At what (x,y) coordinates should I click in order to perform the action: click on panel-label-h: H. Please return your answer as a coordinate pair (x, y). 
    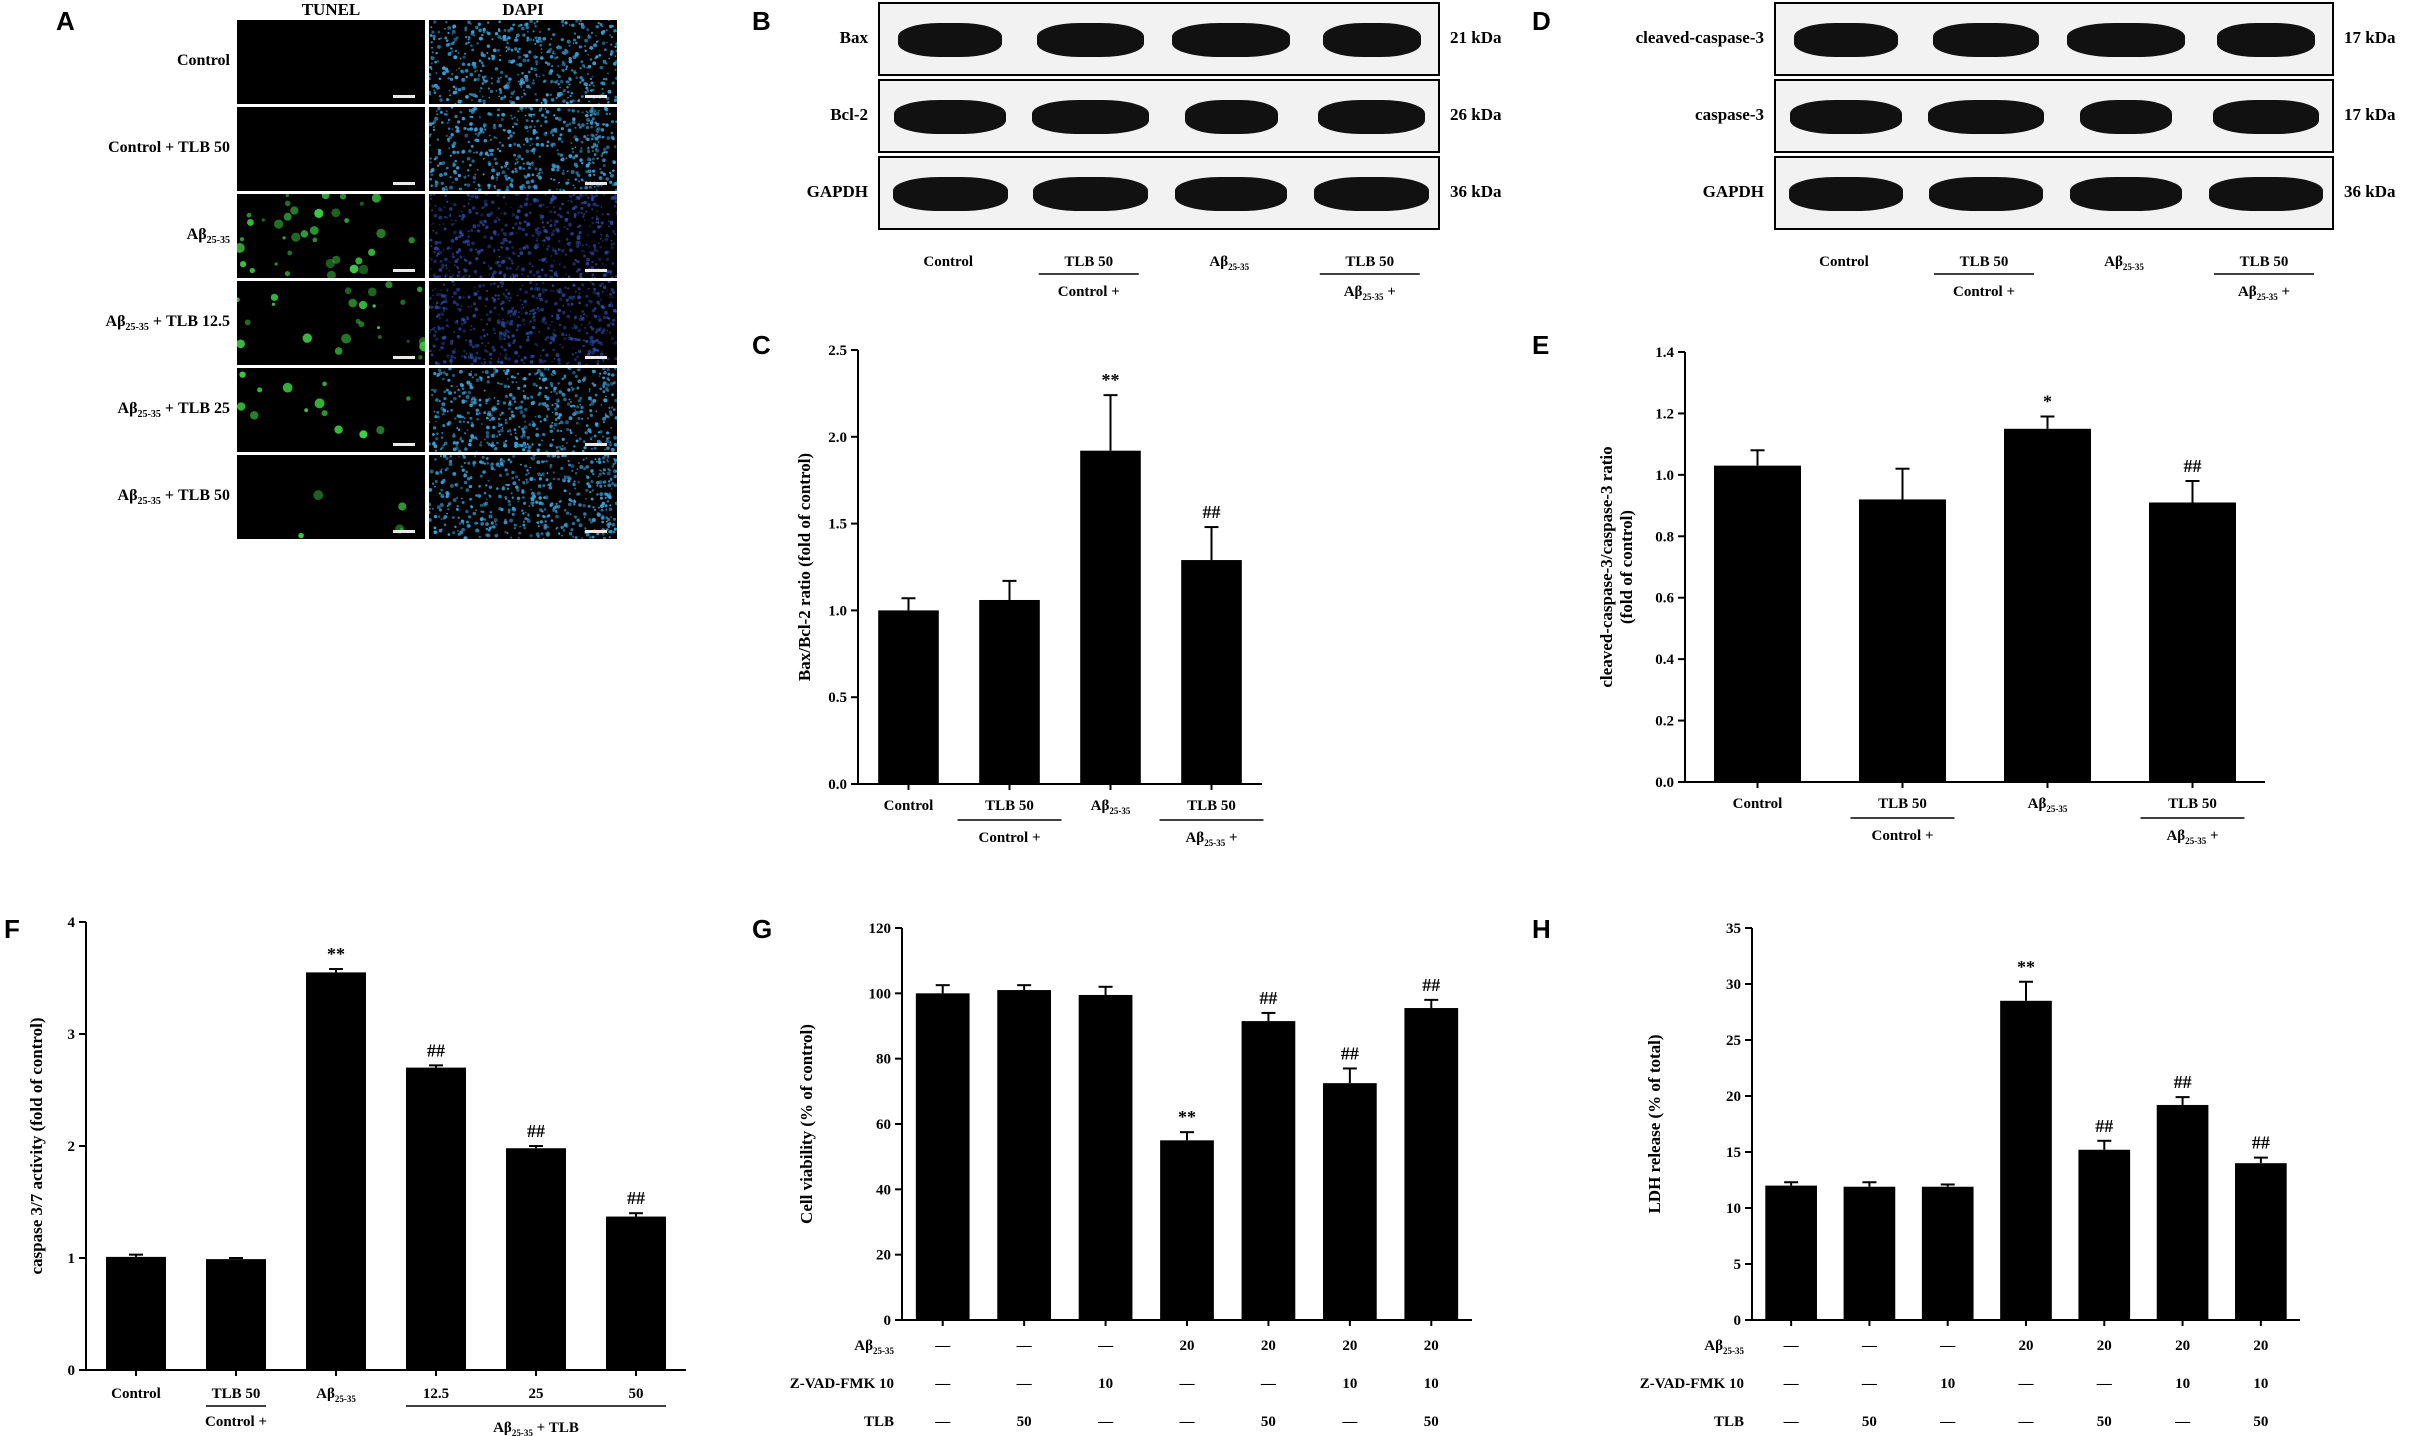
    Looking at the image, I should click on (1541, 929).